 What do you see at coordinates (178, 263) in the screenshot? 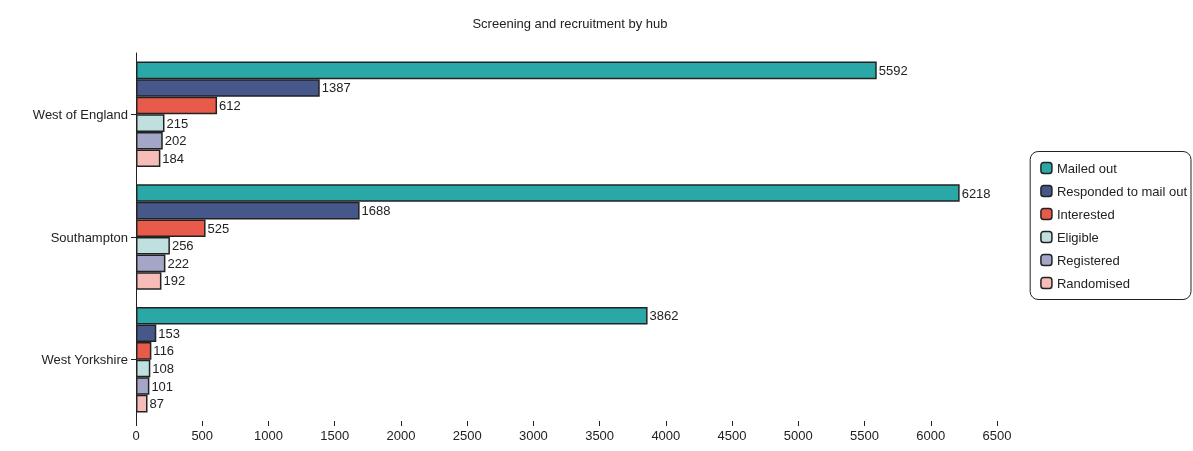
I see `data-label: 222` at bounding box center [178, 263].